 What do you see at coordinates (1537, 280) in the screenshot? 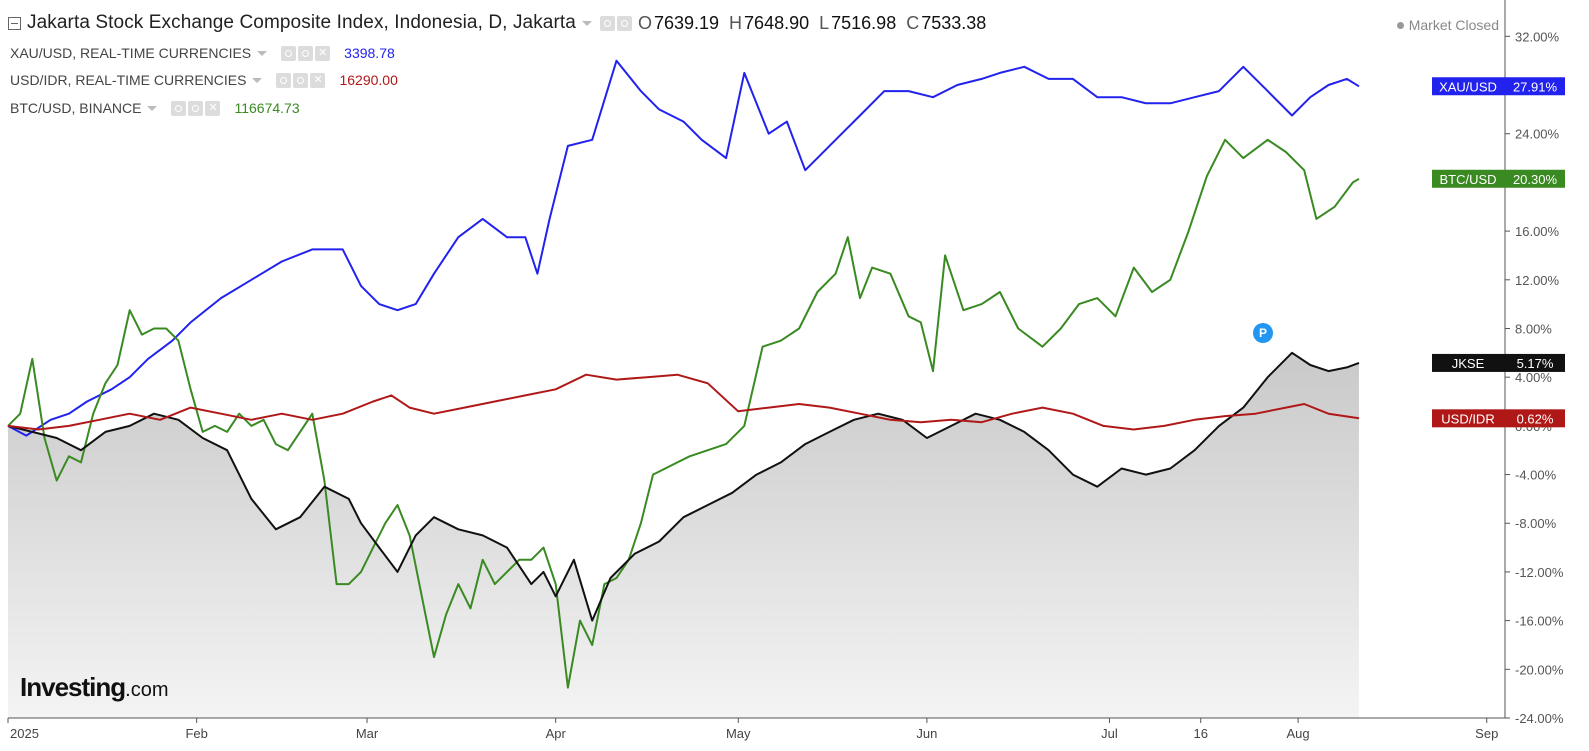
I see `y-tick-label: 12.00%` at bounding box center [1537, 280].